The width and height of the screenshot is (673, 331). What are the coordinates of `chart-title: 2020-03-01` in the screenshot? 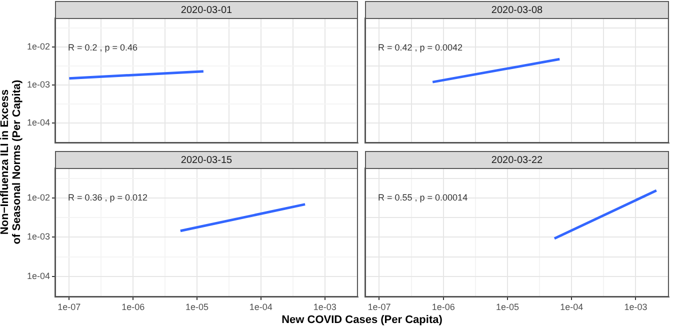 It's located at (206, 10).